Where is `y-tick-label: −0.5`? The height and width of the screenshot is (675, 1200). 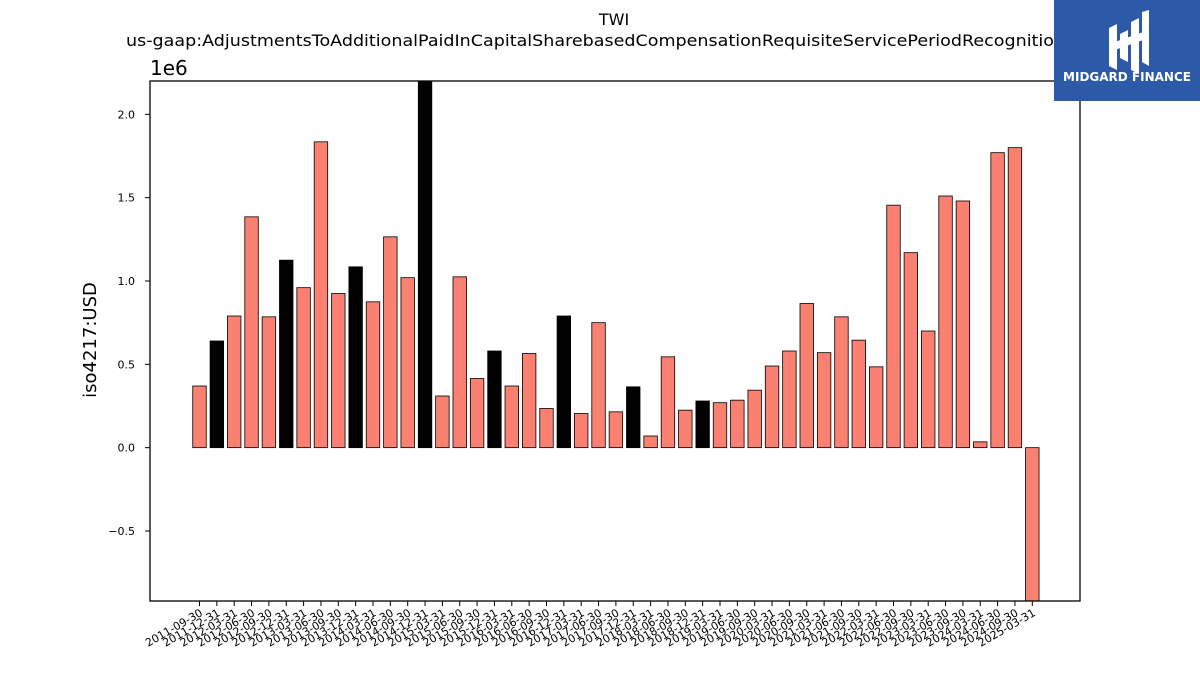 y-tick-label: −0.5 is located at coordinates (121, 531).